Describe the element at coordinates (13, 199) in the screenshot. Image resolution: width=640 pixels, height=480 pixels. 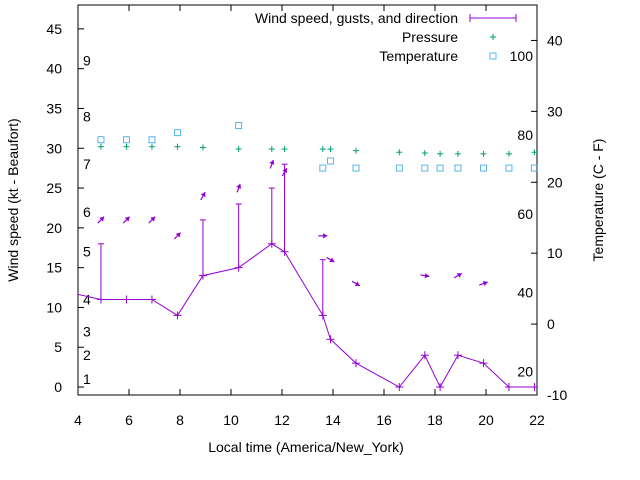
I see `y-axis-left-title: Wind speed (kt - Beaufort)` at that location.